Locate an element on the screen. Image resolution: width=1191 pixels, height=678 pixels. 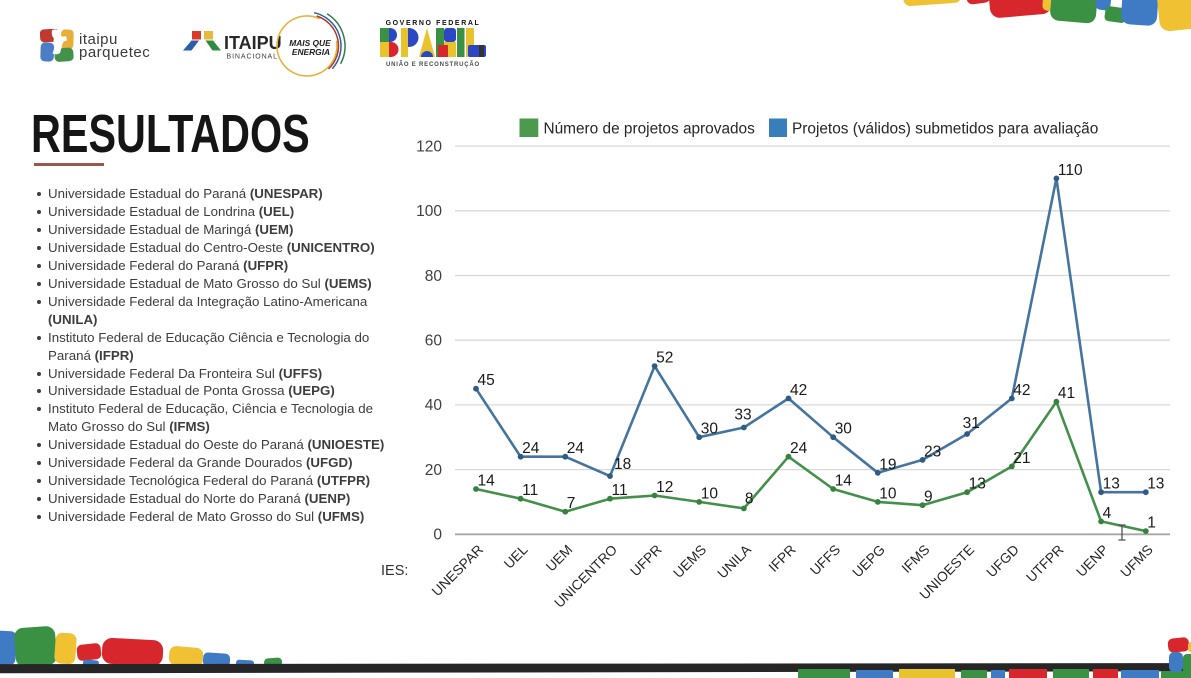
svg-text: GOVERNO FEDERAL is located at coordinates (433, 23).